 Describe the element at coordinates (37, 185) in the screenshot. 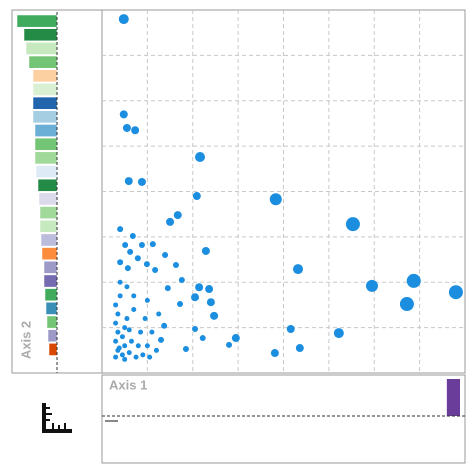

I see `y-margin` at that location.